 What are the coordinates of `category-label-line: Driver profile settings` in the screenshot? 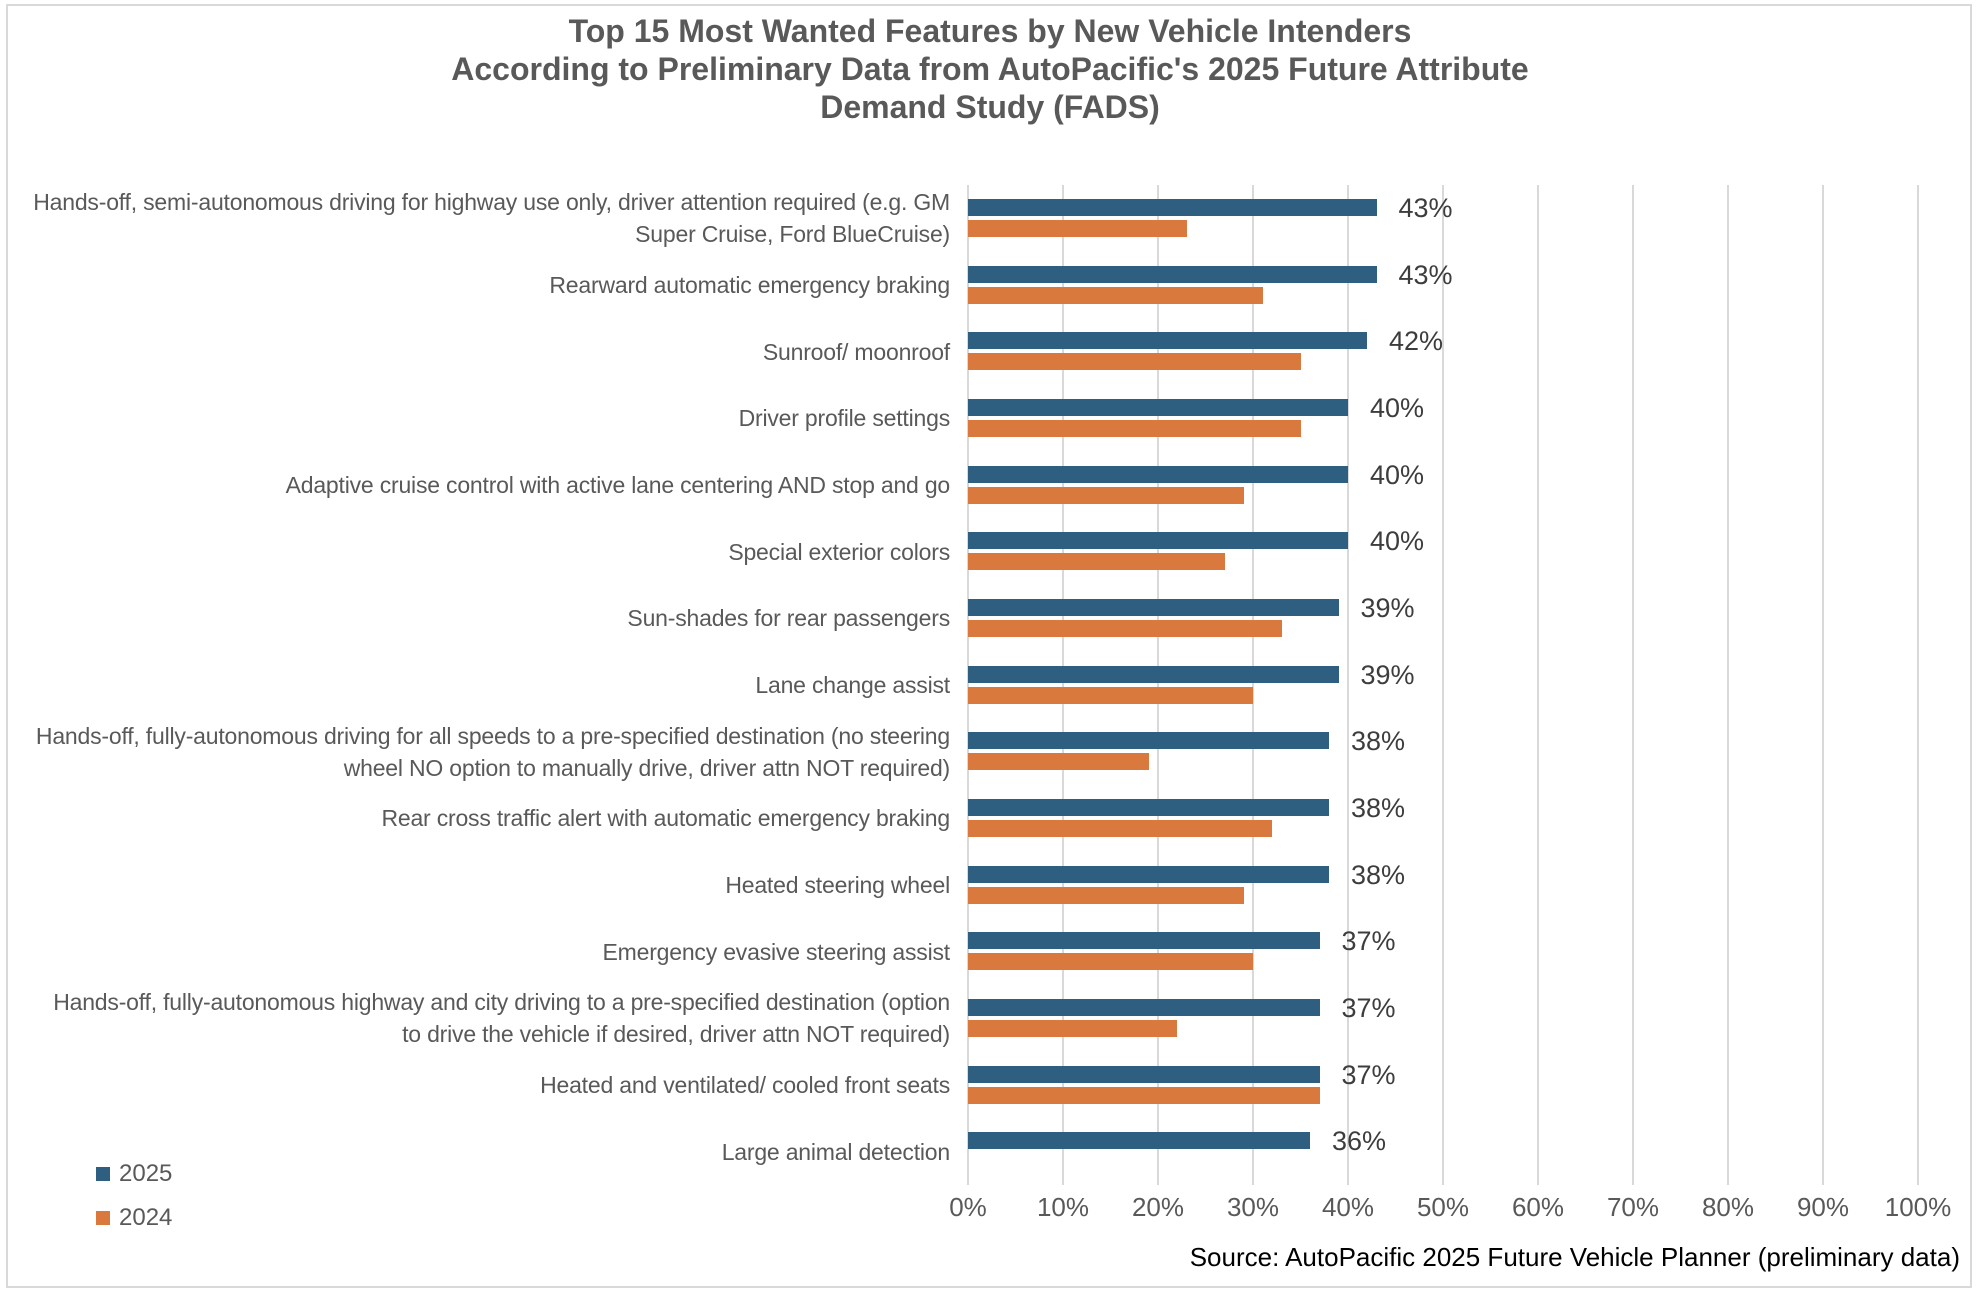 It's located at (844, 418).